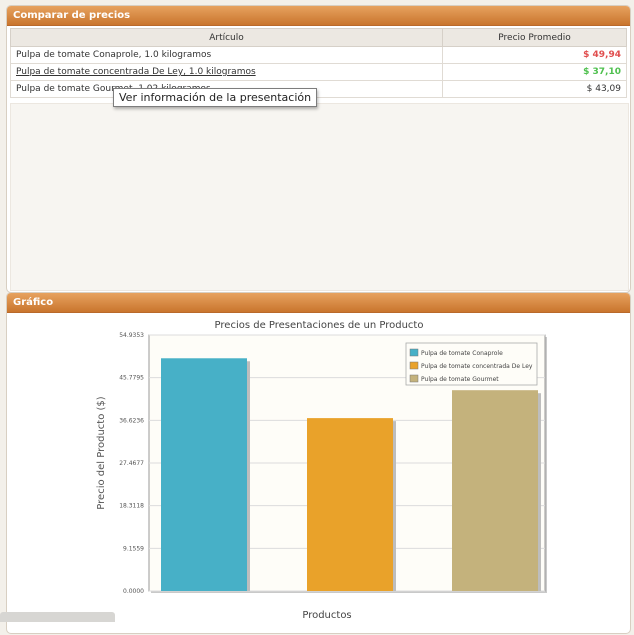 The image size is (634, 635). What do you see at coordinates (318, 303) in the screenshot?
I see `chart-panel-header: Gráfico` at bounding box center [318, 303].